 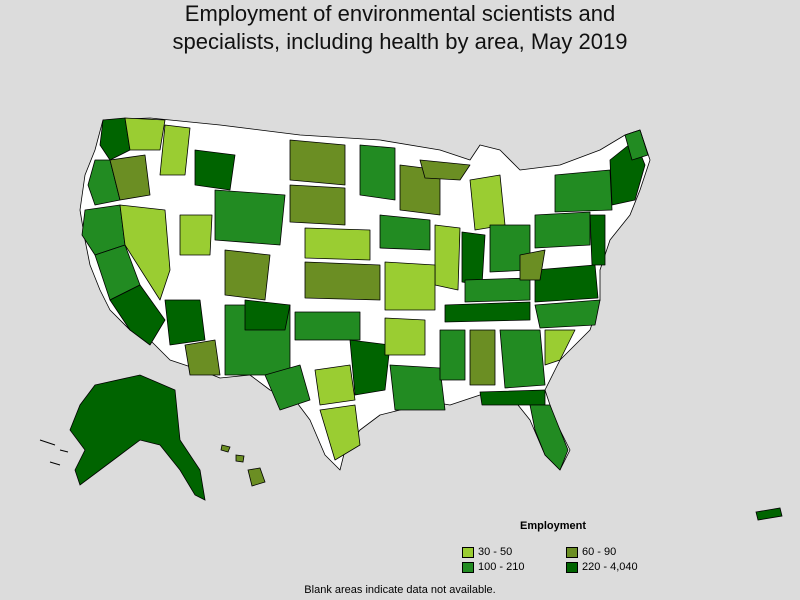 What do you see at coordinates (495, 552) in the screenshot?
I see `legend-label: 30 - 50` at bounding box center [495, 552].